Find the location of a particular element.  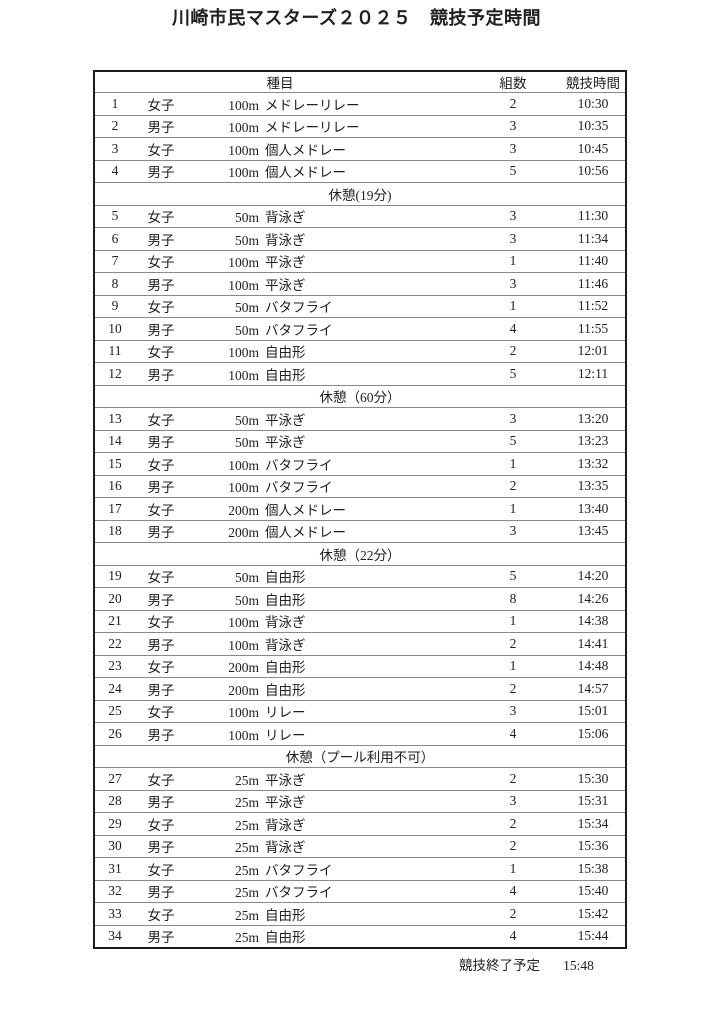

time-cell: 11:30 is located at coordinates (593, 216).